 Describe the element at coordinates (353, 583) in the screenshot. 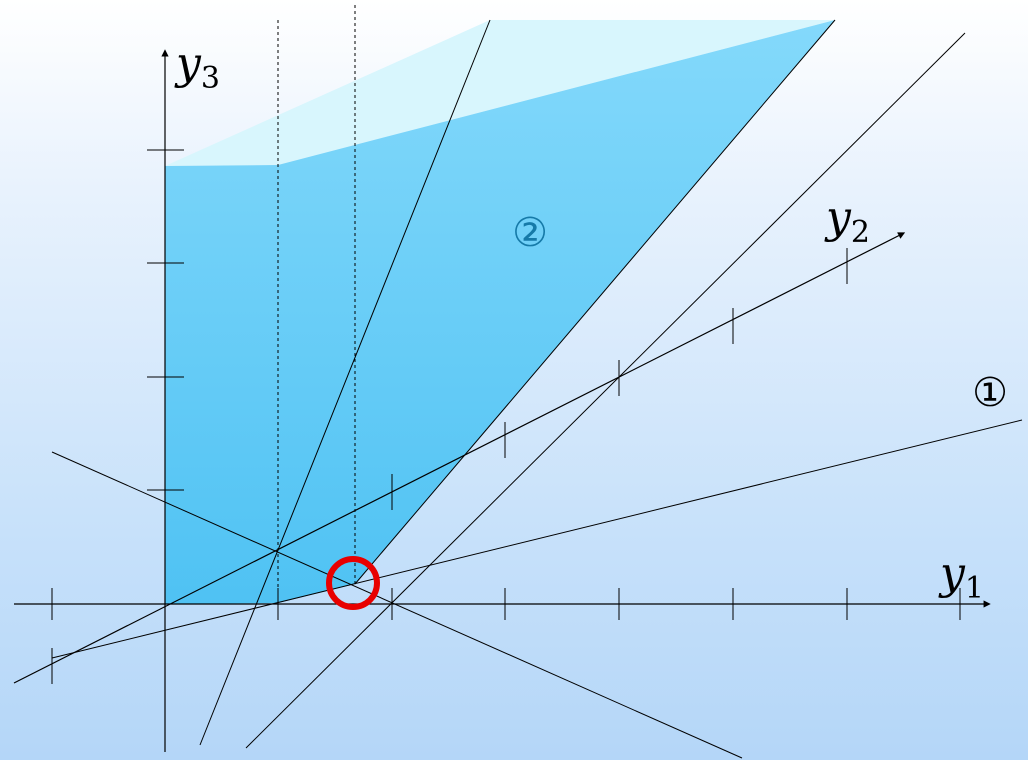

I see `optimal-vertex-highlight` at that location.